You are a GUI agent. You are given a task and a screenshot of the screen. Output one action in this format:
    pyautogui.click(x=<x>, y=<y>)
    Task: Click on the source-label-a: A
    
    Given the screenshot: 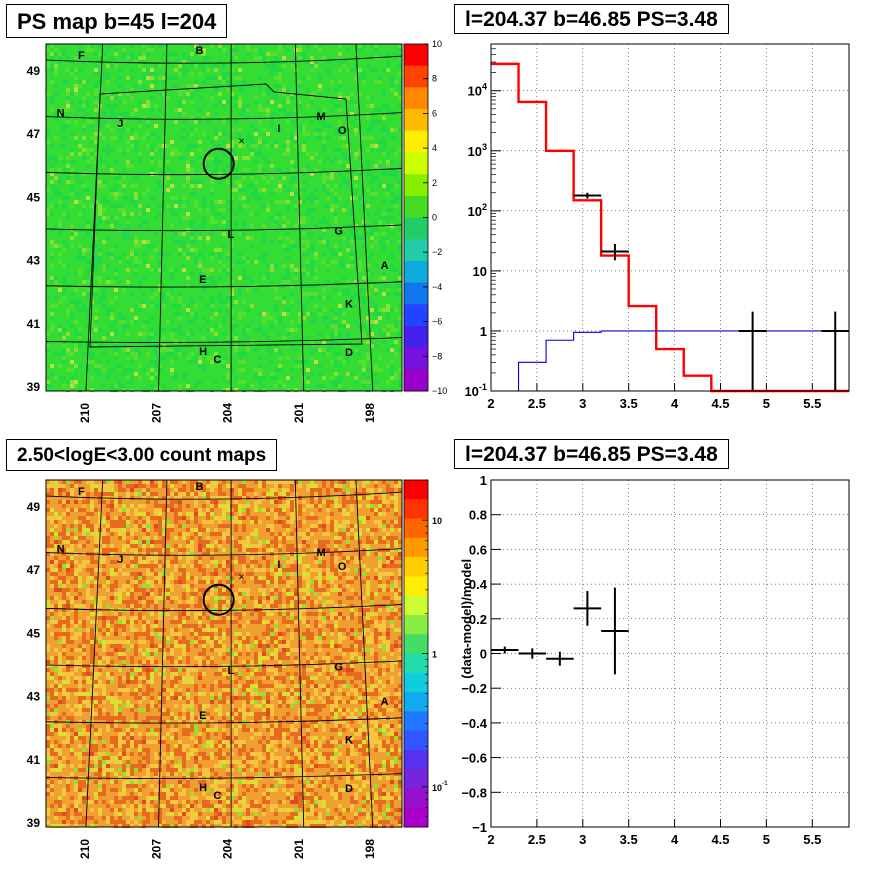 What is the action you would take?
    pyautogui.click(x=385, y=266)
    